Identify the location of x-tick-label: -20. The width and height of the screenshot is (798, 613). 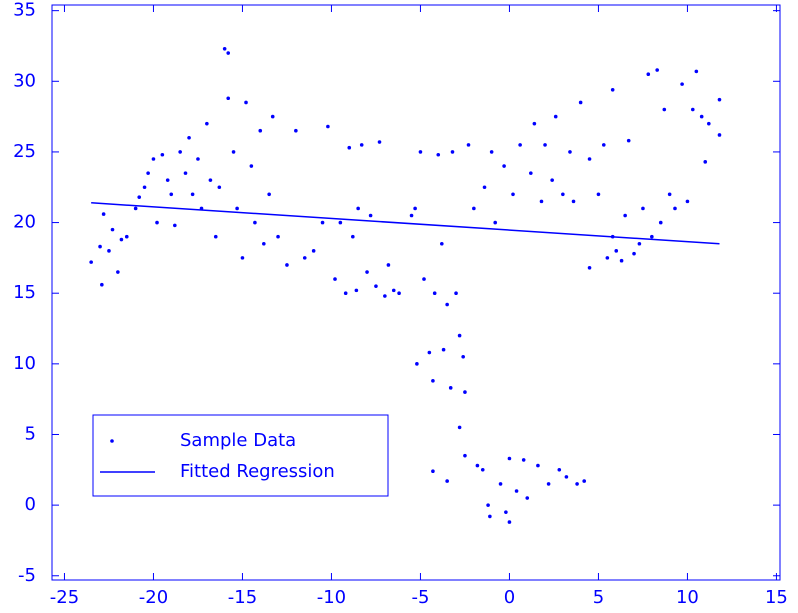
(153, 597).